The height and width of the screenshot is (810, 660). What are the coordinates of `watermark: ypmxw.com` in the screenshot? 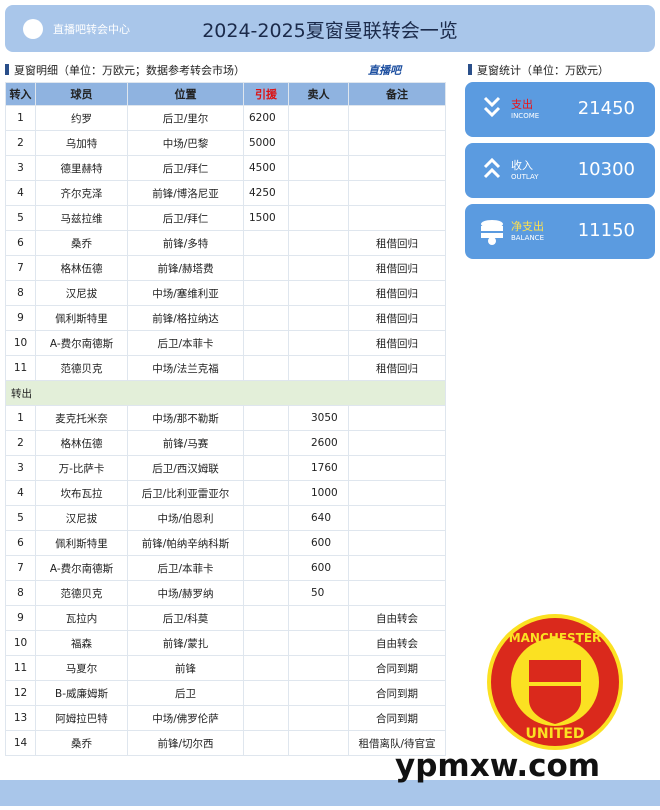 It's located at (498, 766).